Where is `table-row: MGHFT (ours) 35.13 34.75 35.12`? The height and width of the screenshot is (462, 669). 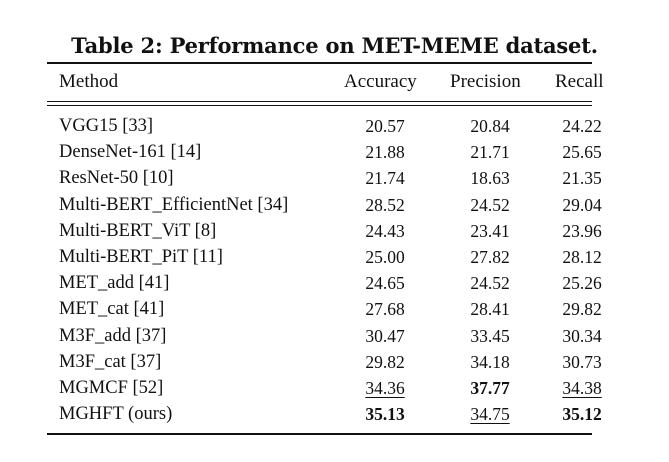 table-row: MGHFT (ours) 35.13 34.75 35.12 is located at coordinates (334, 415).